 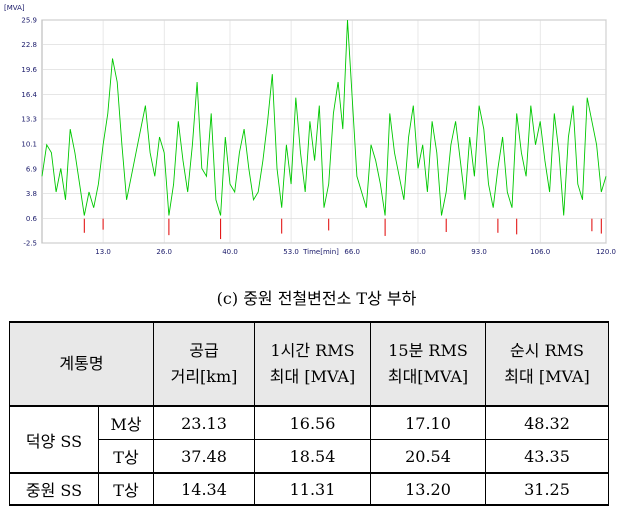 I want to click on header-distance: 공급 거리[km], so click(x=204, y=364).